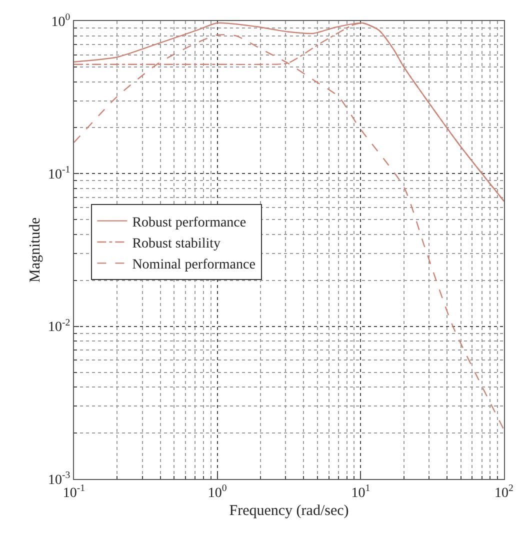 The image size is (526, 539). Describe the element at coordinates (59, 326) in the screenshot. I see `y-tick-label: 10$^{-2}$` at that location.